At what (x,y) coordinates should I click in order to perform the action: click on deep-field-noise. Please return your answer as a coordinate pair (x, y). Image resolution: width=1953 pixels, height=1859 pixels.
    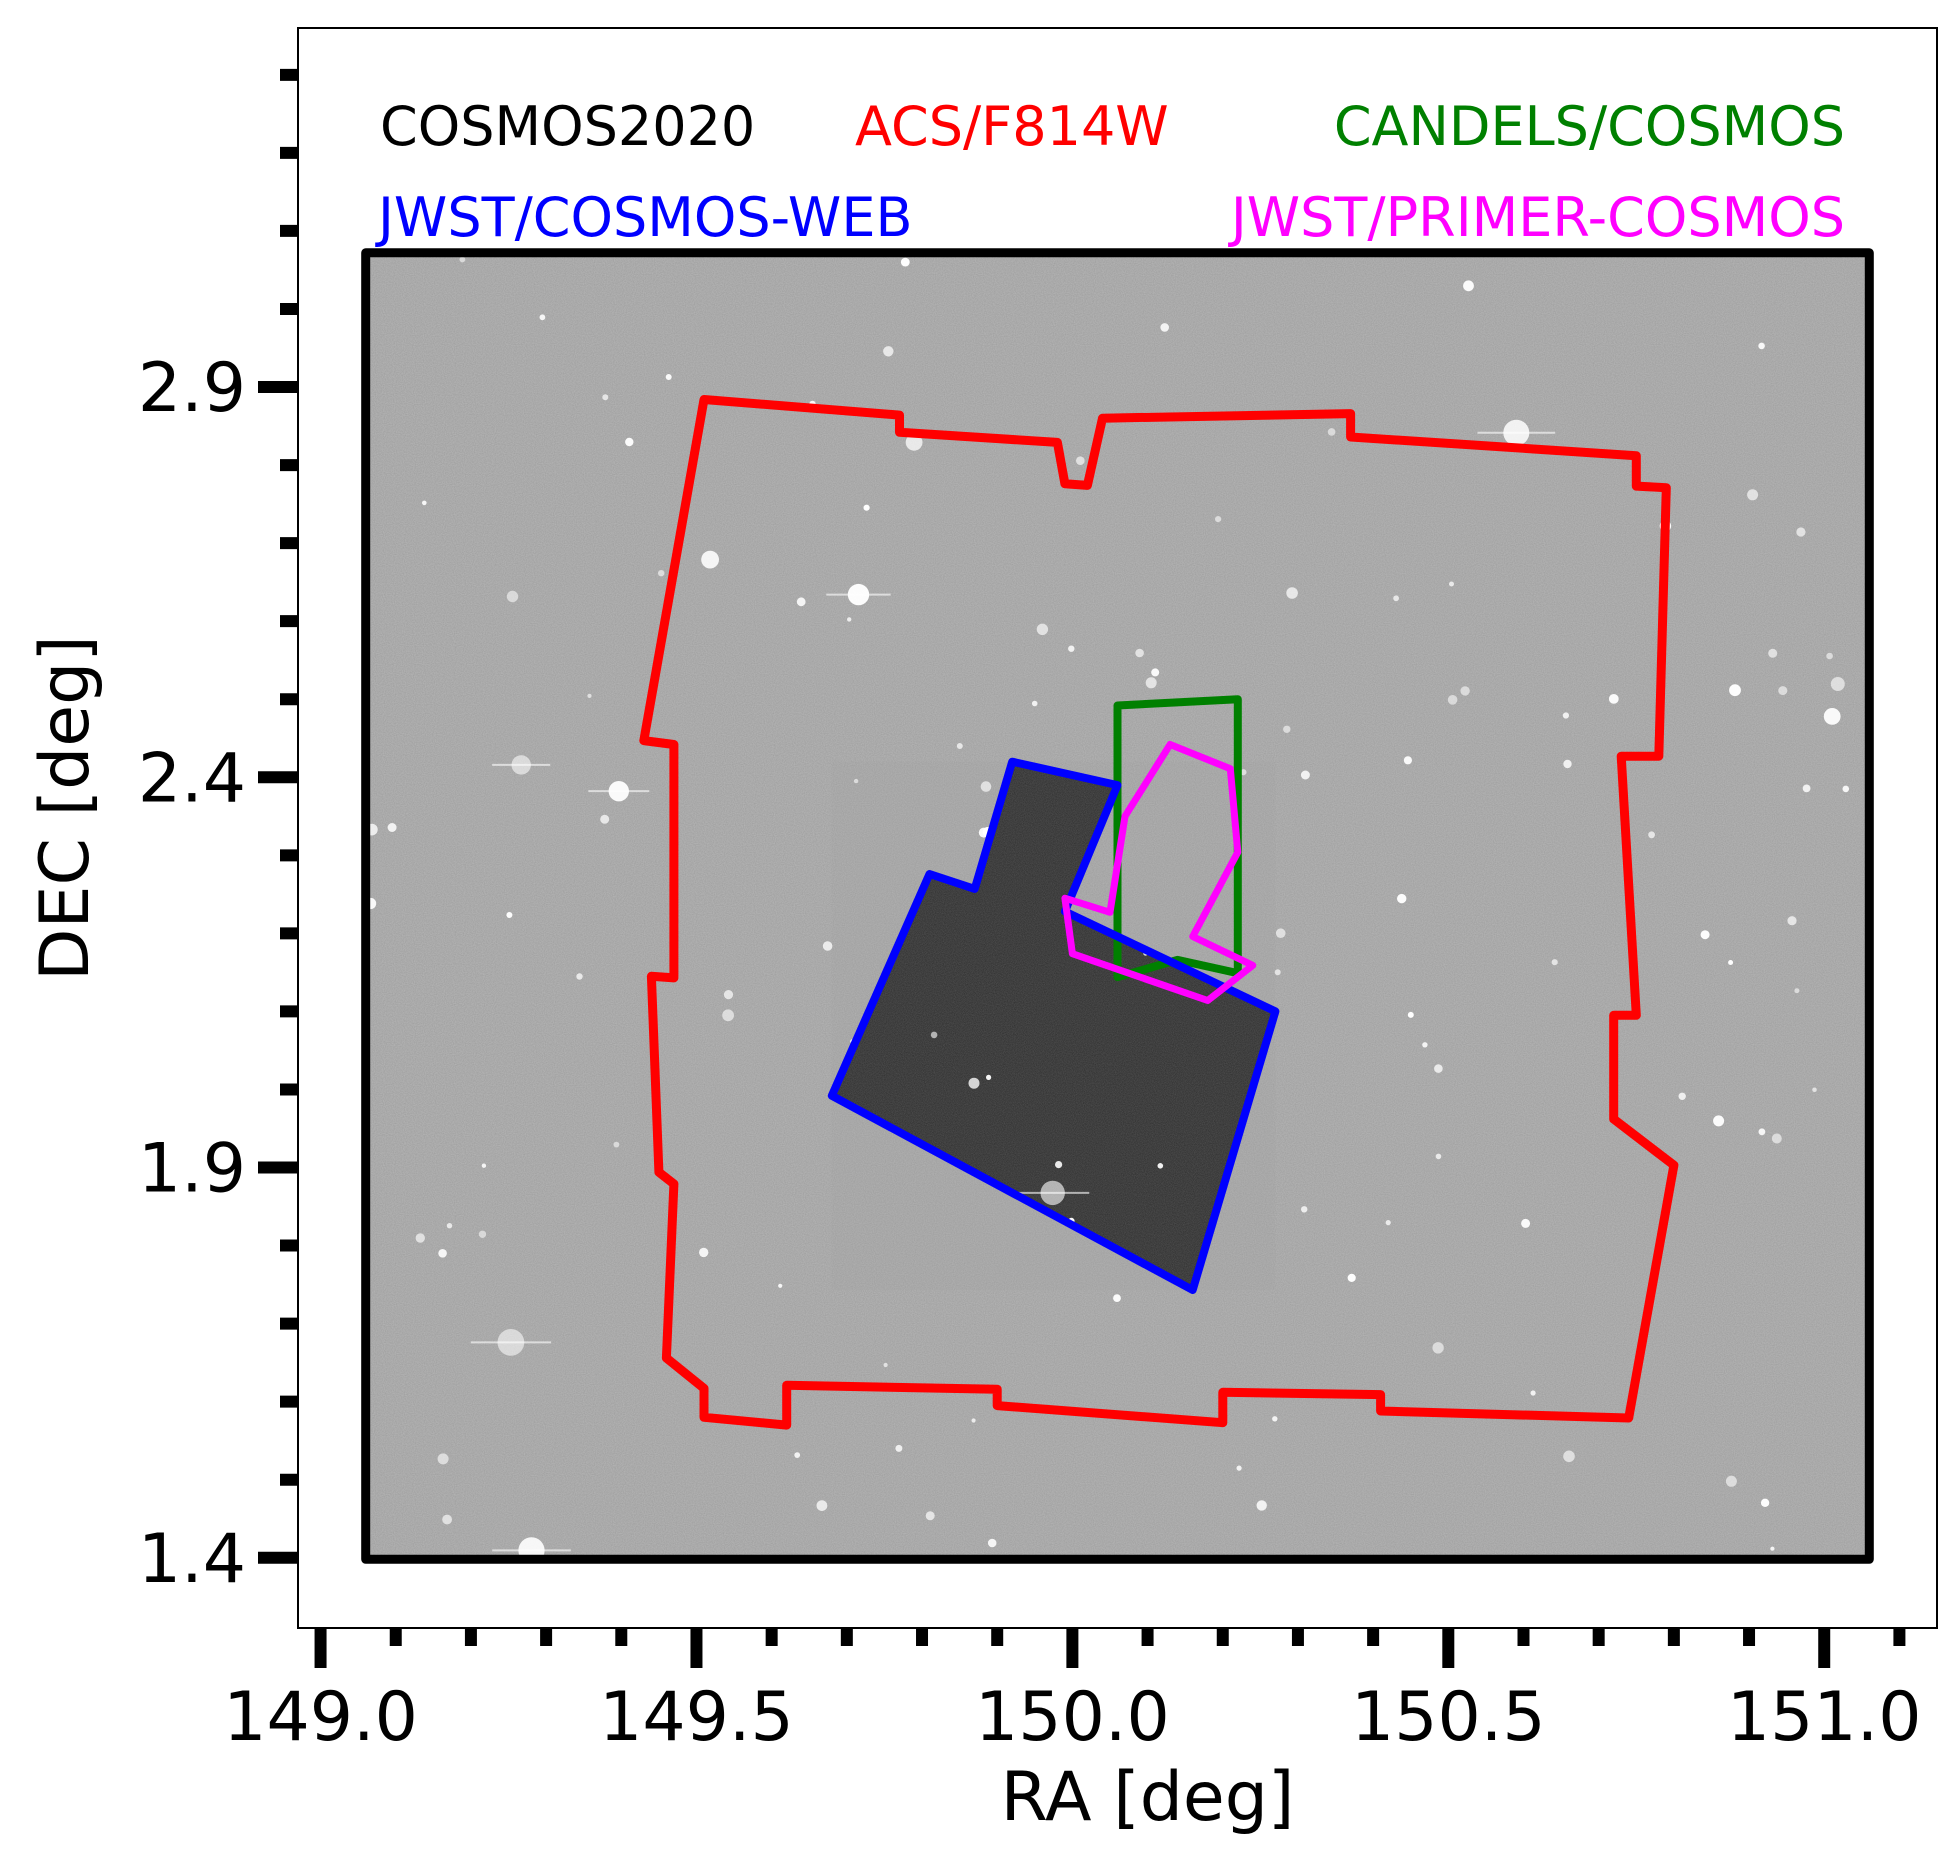
    Looking at the image, I should click on (1053, 1025).